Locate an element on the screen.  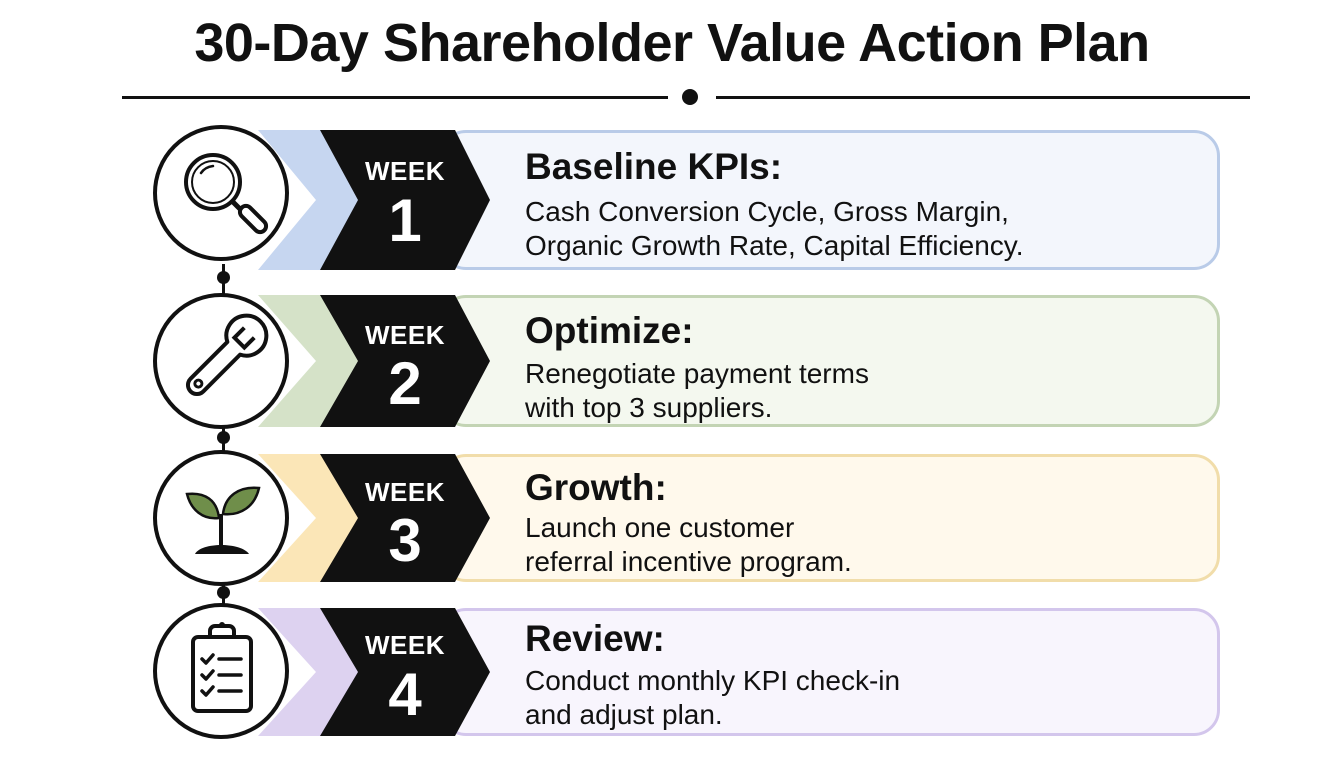
week-3-number: 3 is located at coordinates (405, 540).